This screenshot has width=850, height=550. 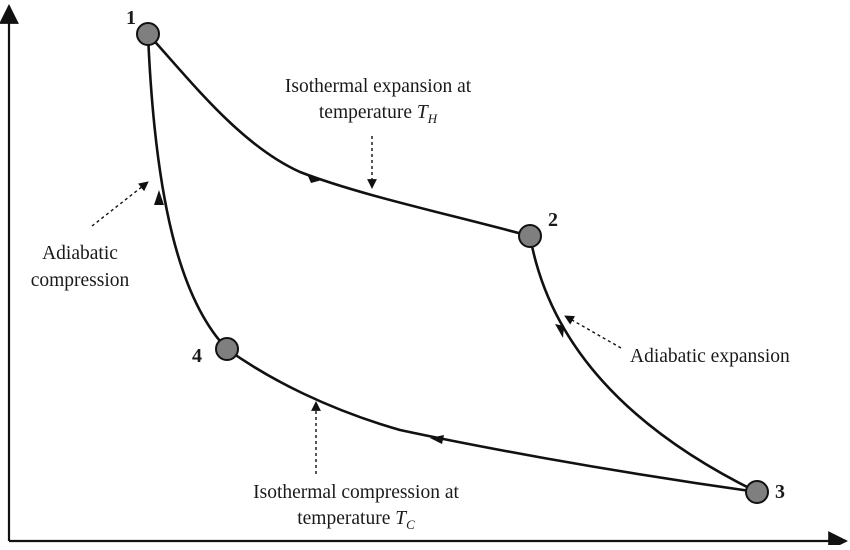 I want to click on isothermal-compression-line1: Isothermal compression at, so click(x=356, y=492).